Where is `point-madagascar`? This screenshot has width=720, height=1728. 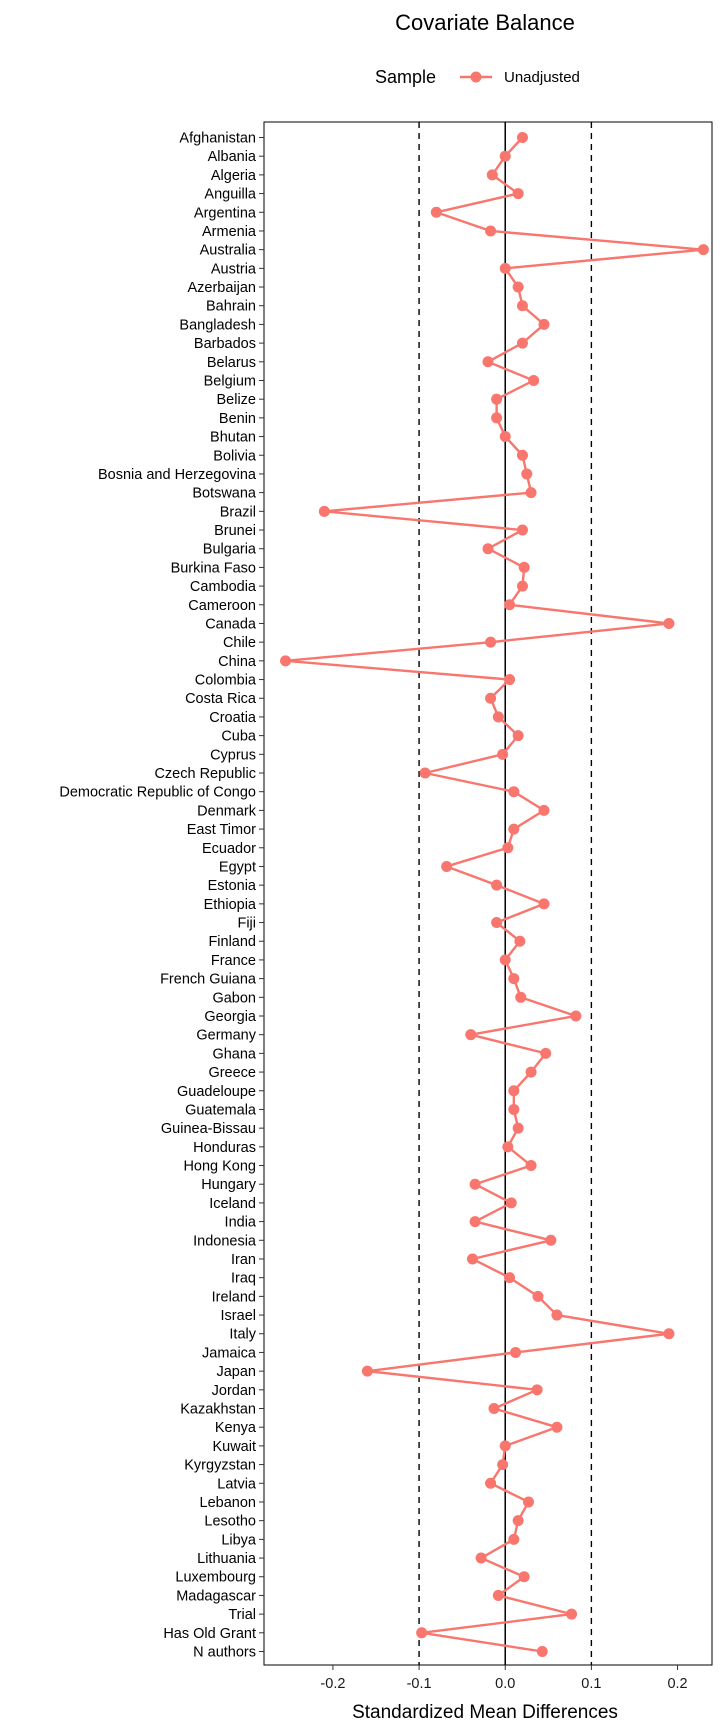 point-madagascar is located at coordinates (498, 1595).